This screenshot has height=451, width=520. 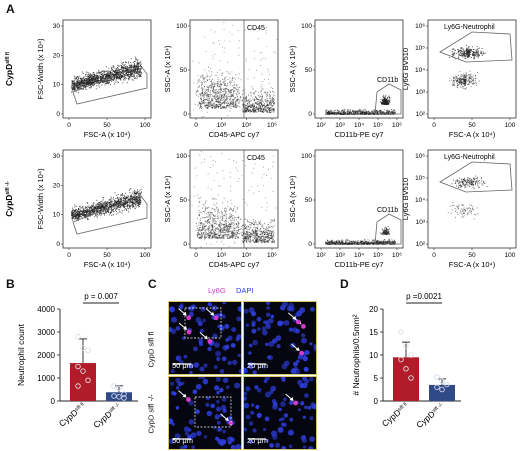 I want to click on bar, so click(x=119, y=396).